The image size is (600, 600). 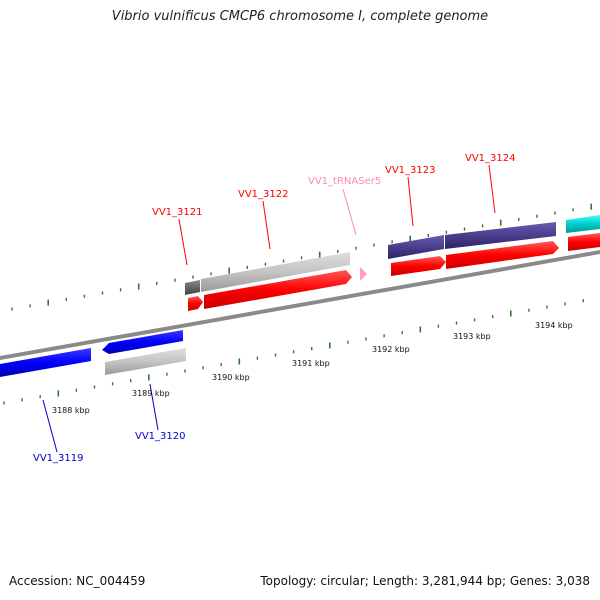 I want to click on position-label: 3194 kbp, so click(x=554, y=325).